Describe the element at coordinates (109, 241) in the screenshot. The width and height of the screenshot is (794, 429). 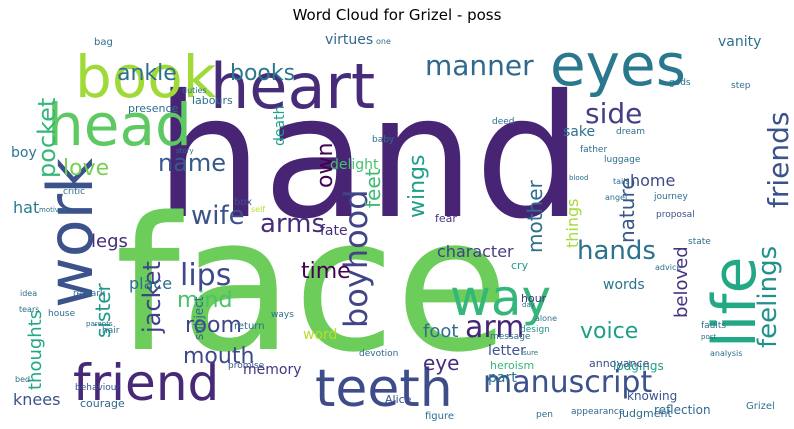
I see `word-legs: legs` at that location.